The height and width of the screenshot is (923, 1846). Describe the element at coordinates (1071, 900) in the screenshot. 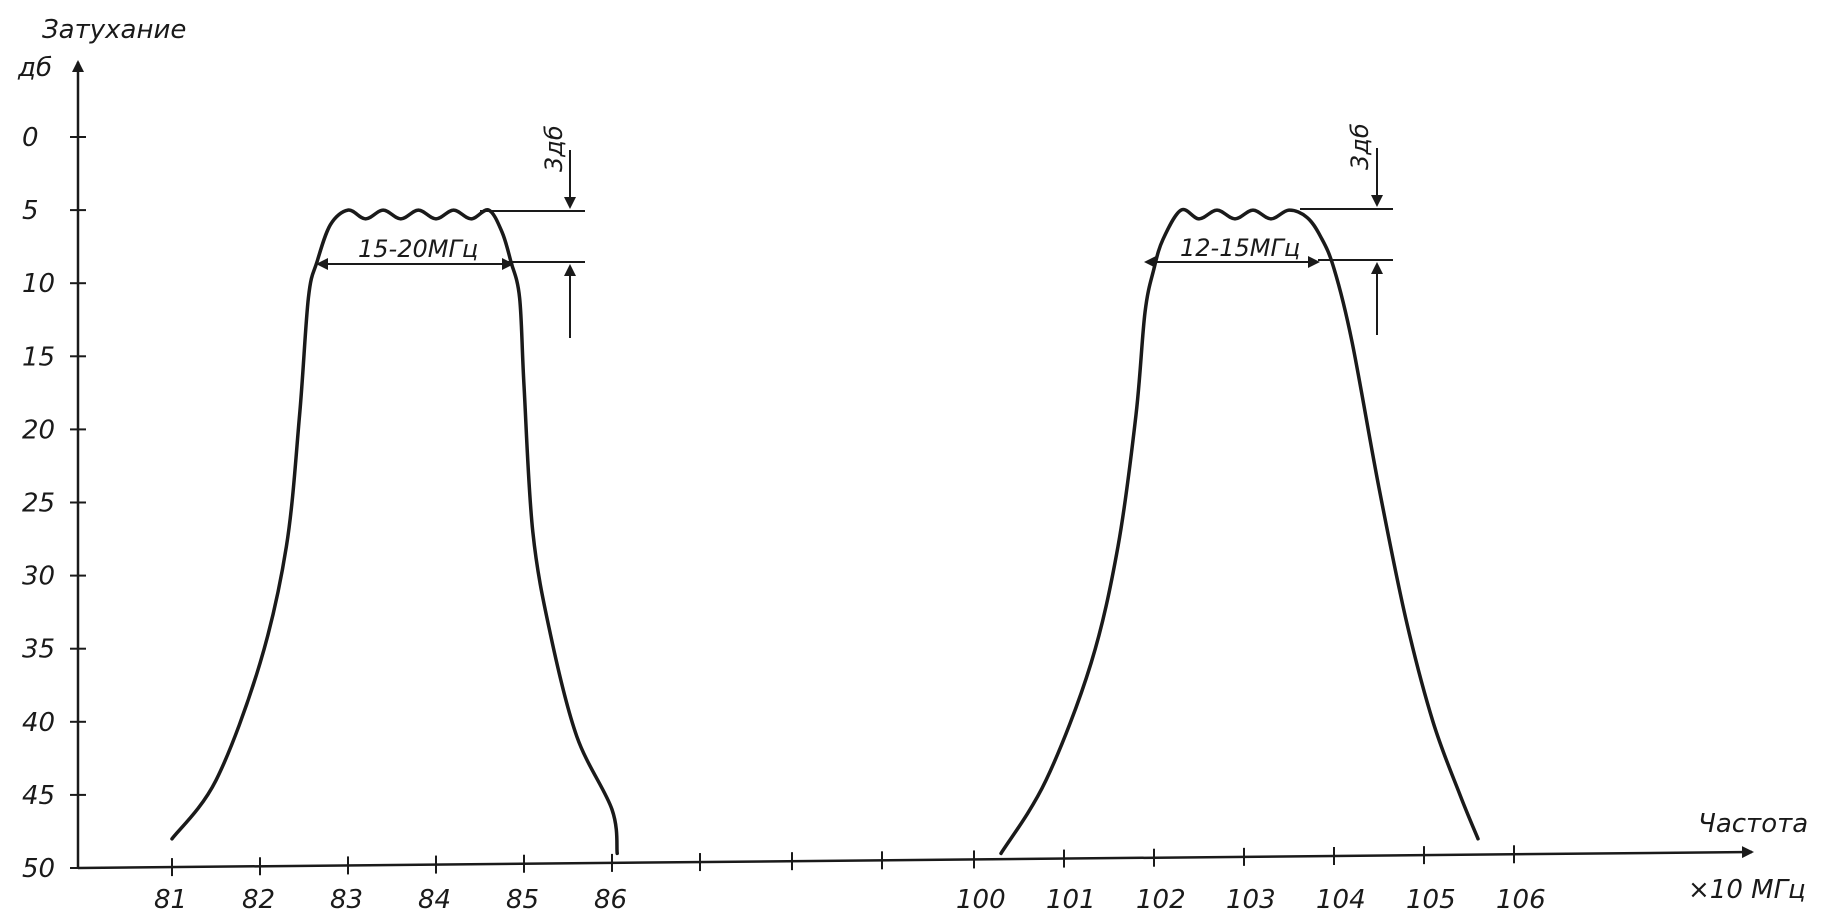

I see `x-tick-label: 101` at that location.